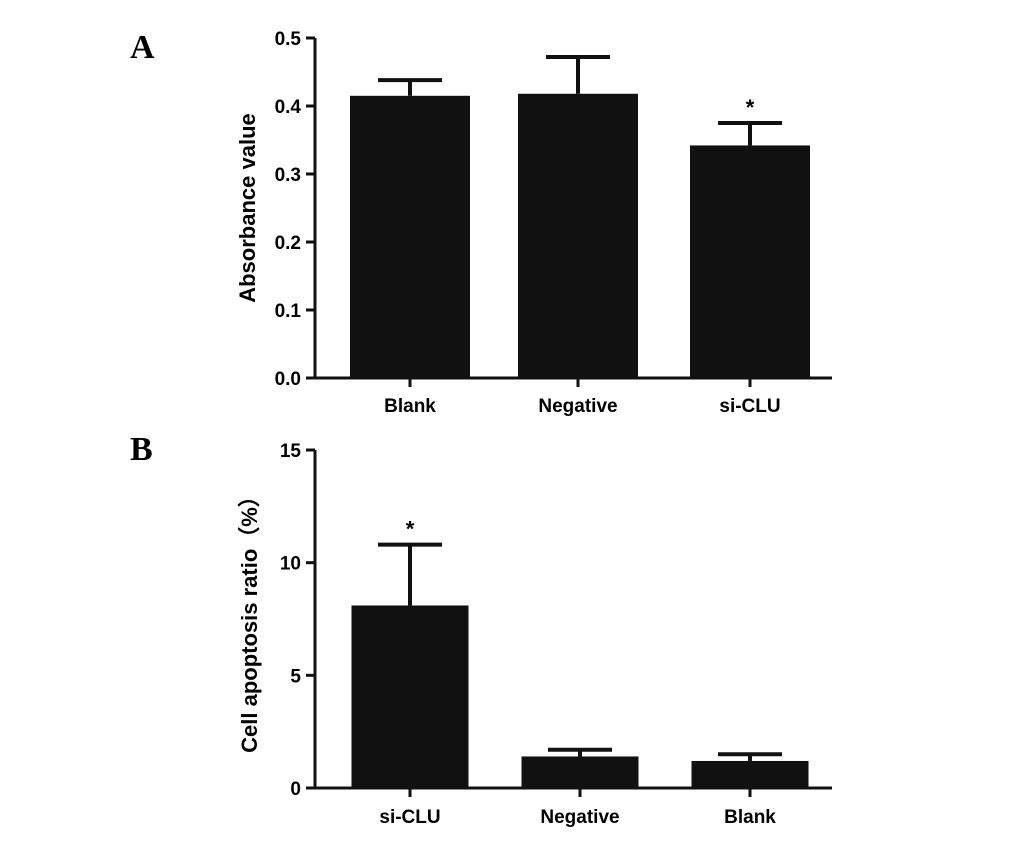 The image size is (1033, 842). Describe the element at coordinates (295, 676) in the screenshot. I see `y-tick-label: 5` at that location.